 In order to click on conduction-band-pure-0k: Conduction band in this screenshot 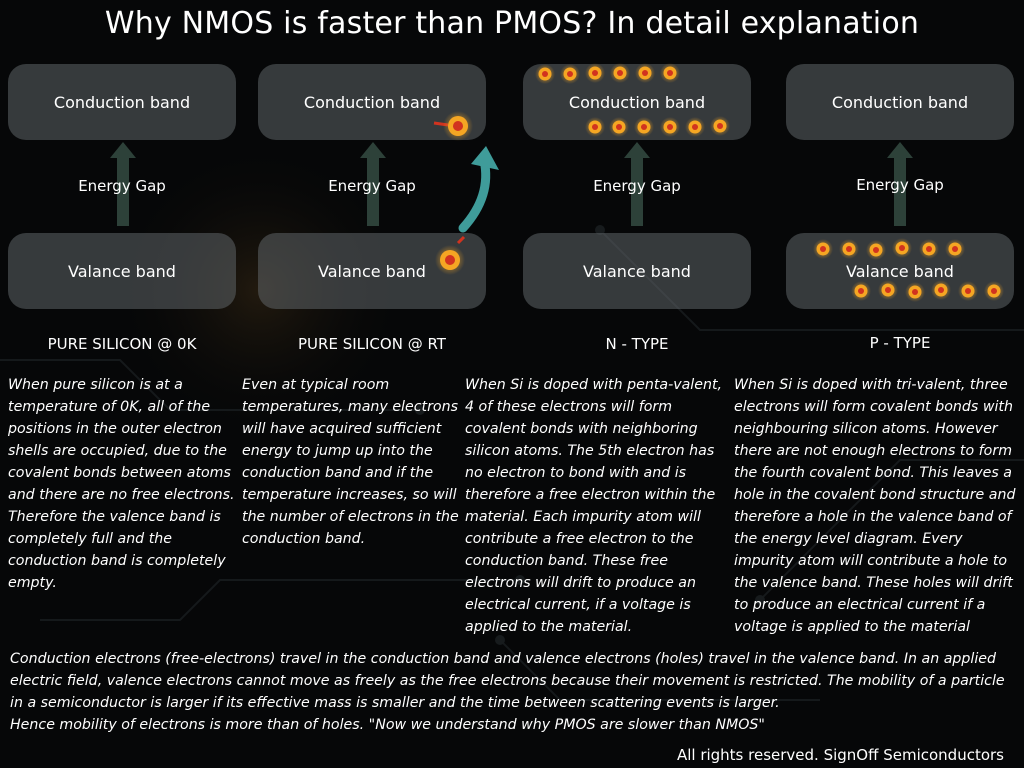, I will do `click(122, 102)`.